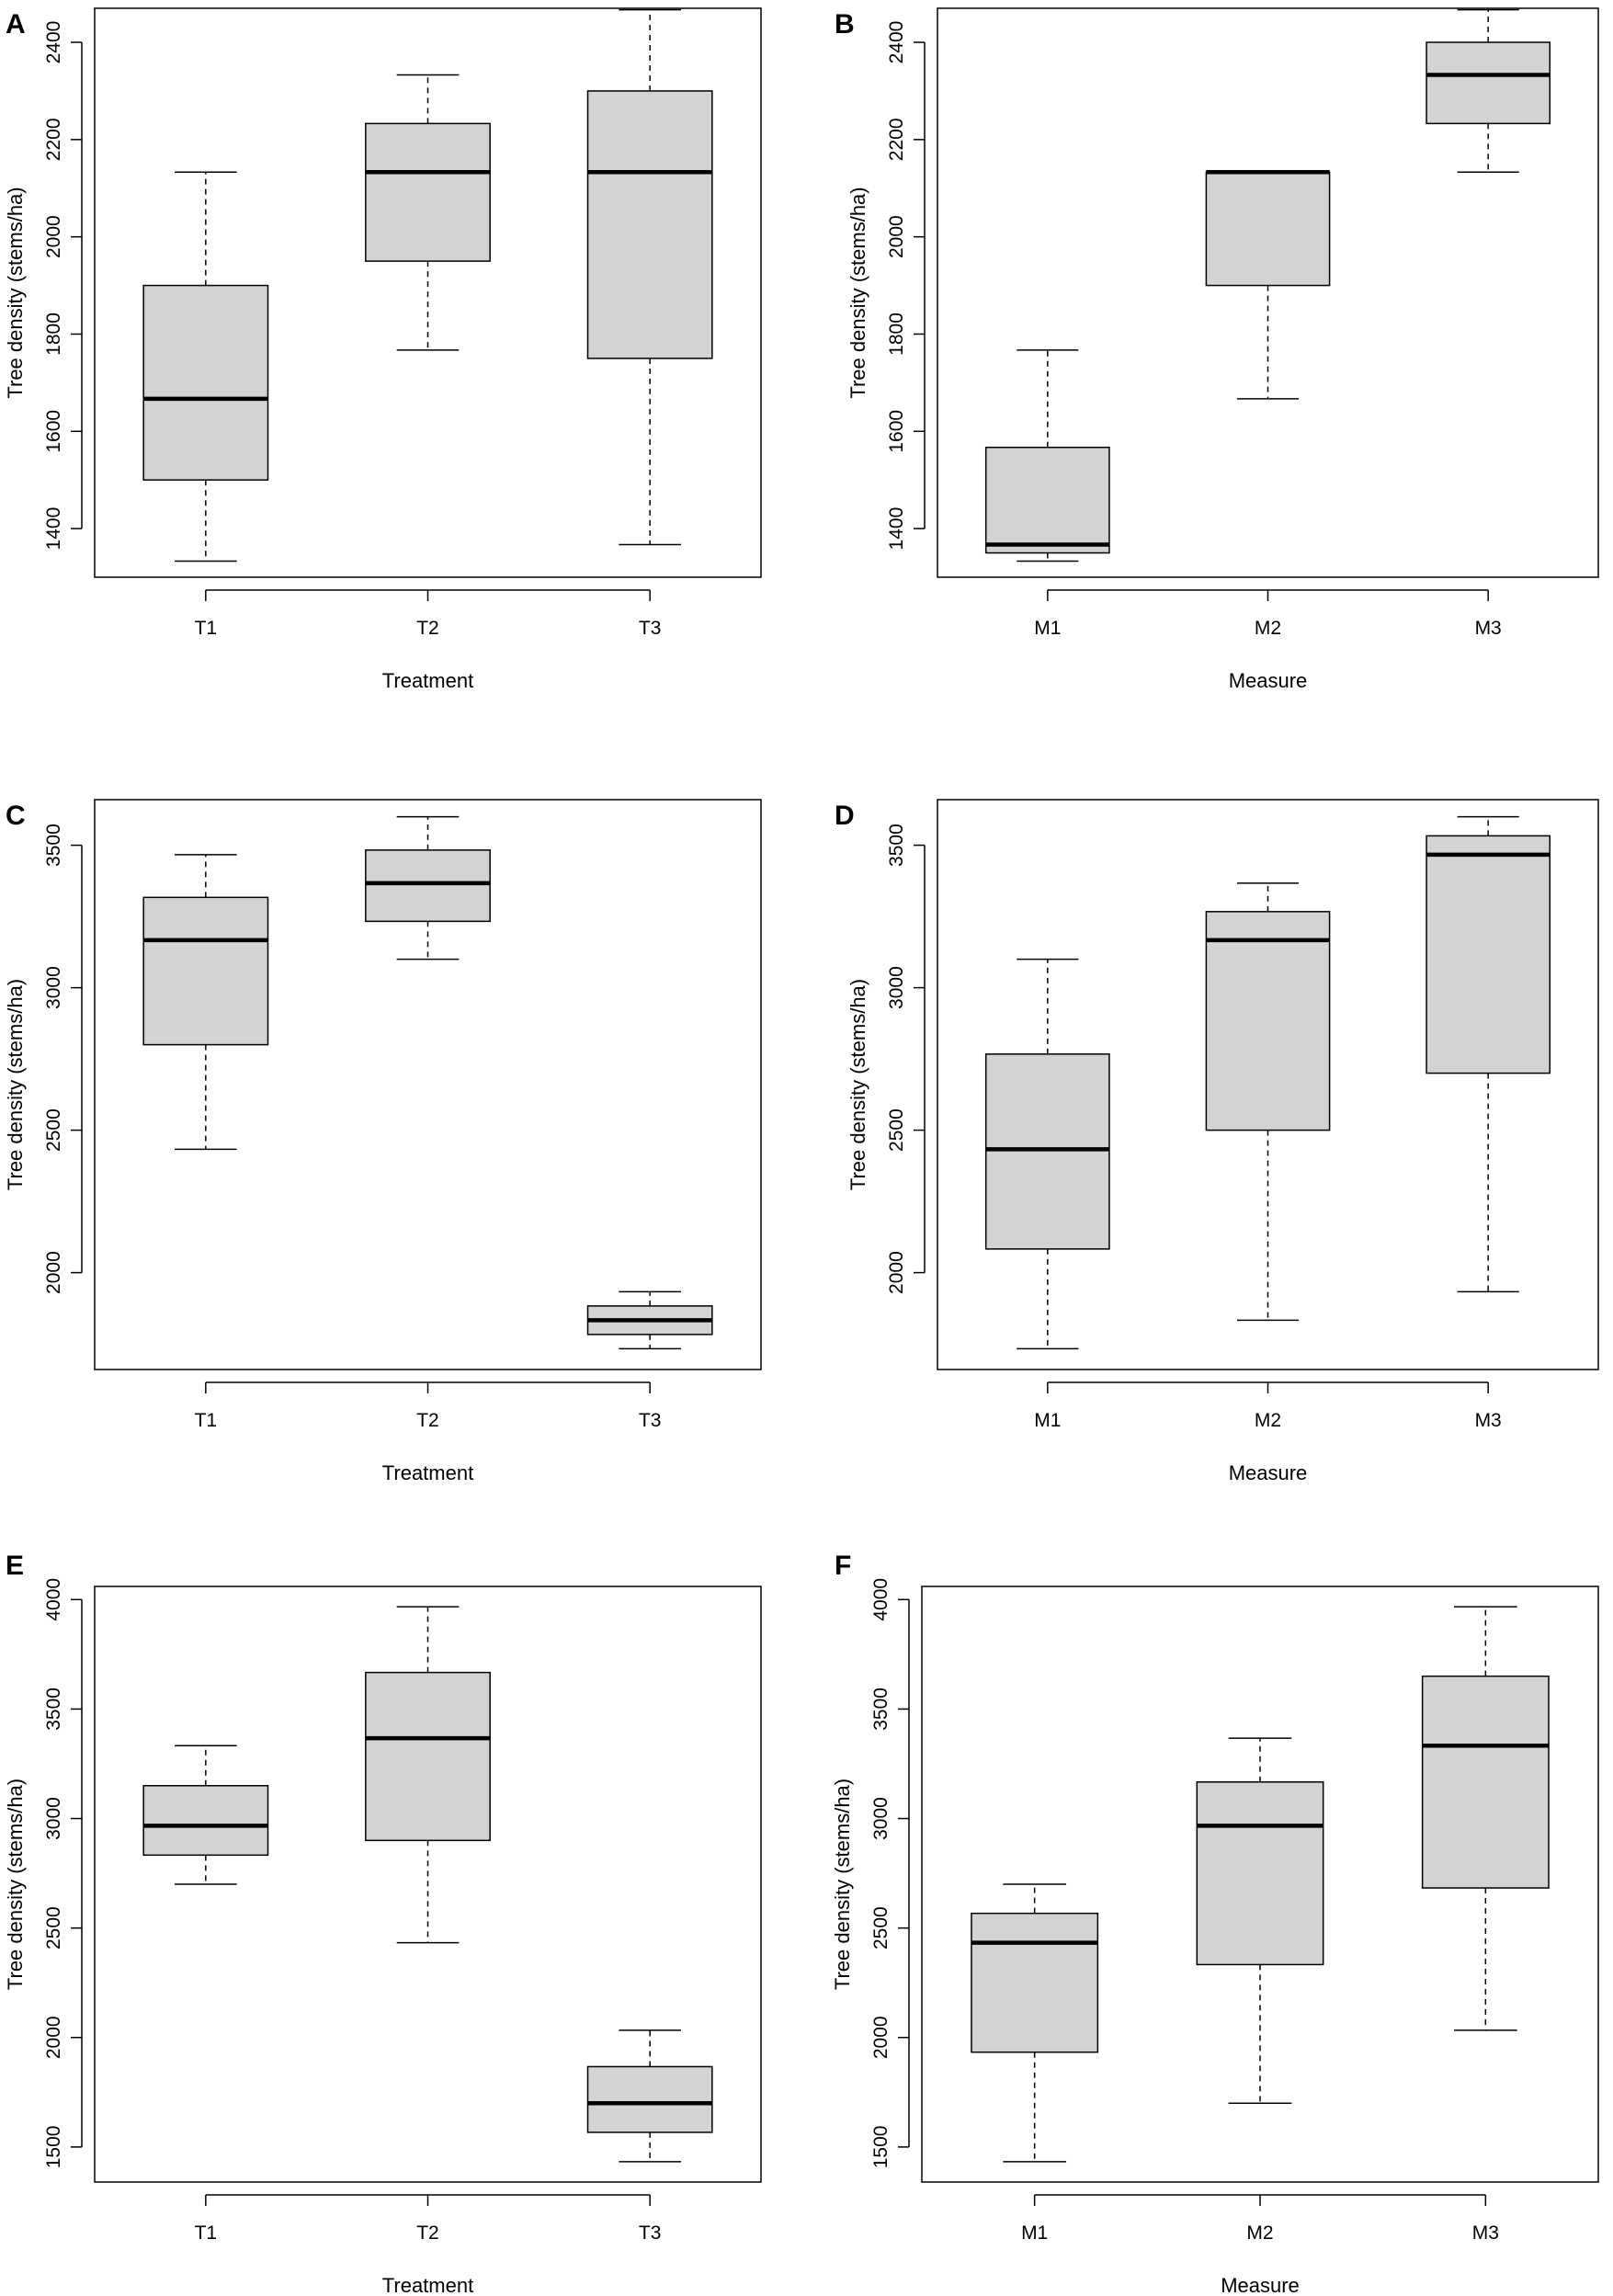 The height and width of the screenshot is (2296, 1613). What do you see at coordinates (16, 25) in the screenshot?
I see `panel-letter: A` at bounding box center [16, 25].